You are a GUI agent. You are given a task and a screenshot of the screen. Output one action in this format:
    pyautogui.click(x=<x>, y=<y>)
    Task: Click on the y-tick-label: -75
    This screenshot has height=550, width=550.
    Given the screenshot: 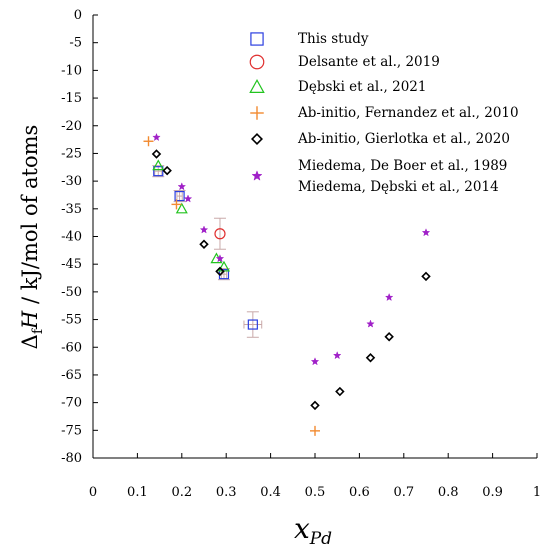 What is the action you would take?
    pyautogui.click(x=71, y=430)
    